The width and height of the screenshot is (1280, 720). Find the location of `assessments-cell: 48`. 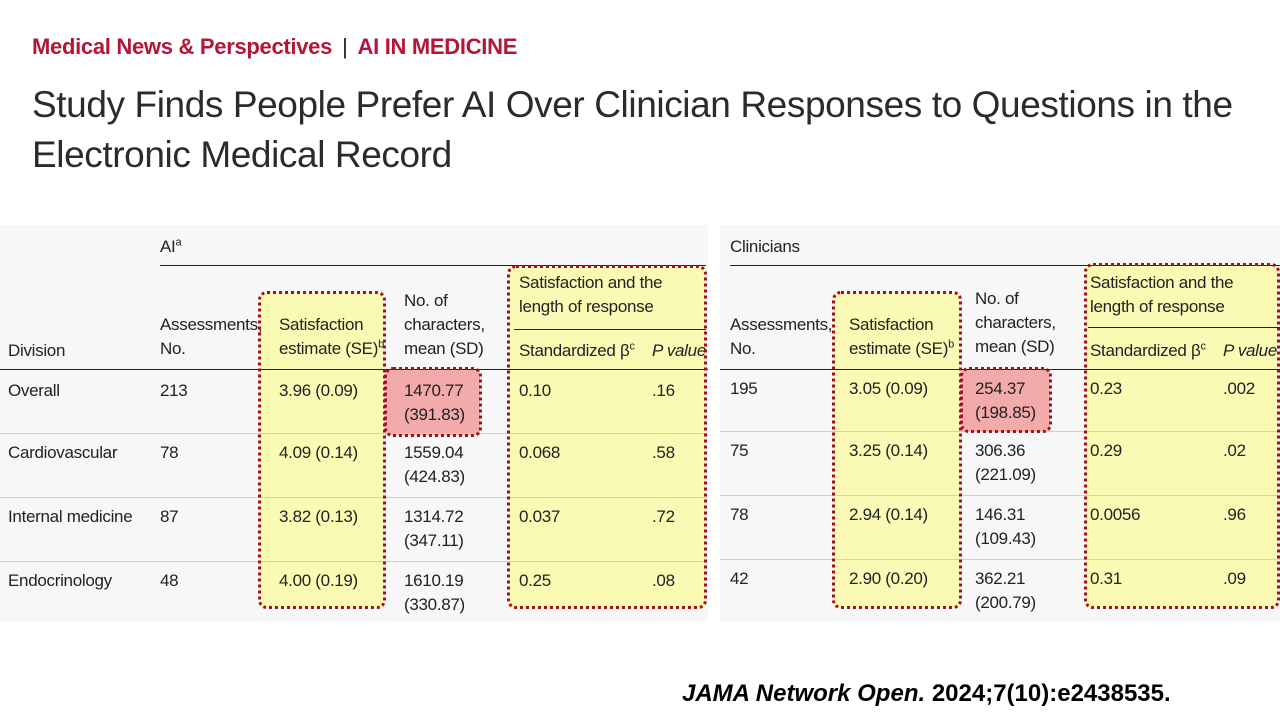

assessments-cell: 48 is located at coordinates (169, 580).